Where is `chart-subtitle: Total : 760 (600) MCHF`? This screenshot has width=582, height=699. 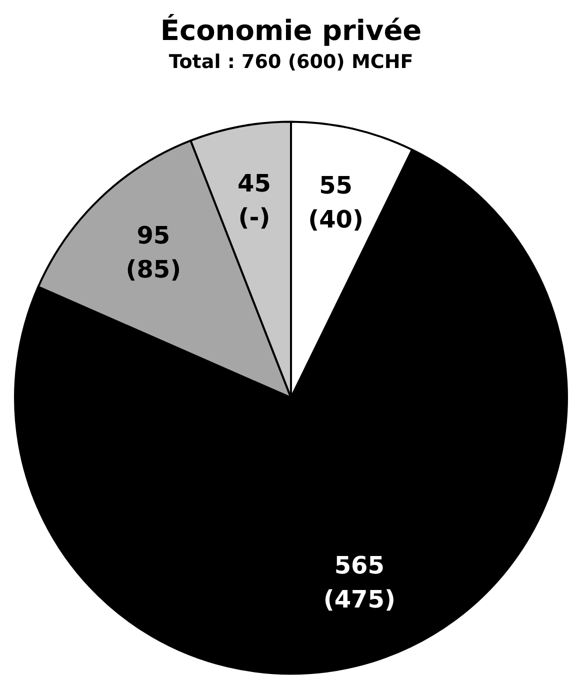
chart-subtitle: Total : 760 (600) MCHF is located at coordinates (291, 61).